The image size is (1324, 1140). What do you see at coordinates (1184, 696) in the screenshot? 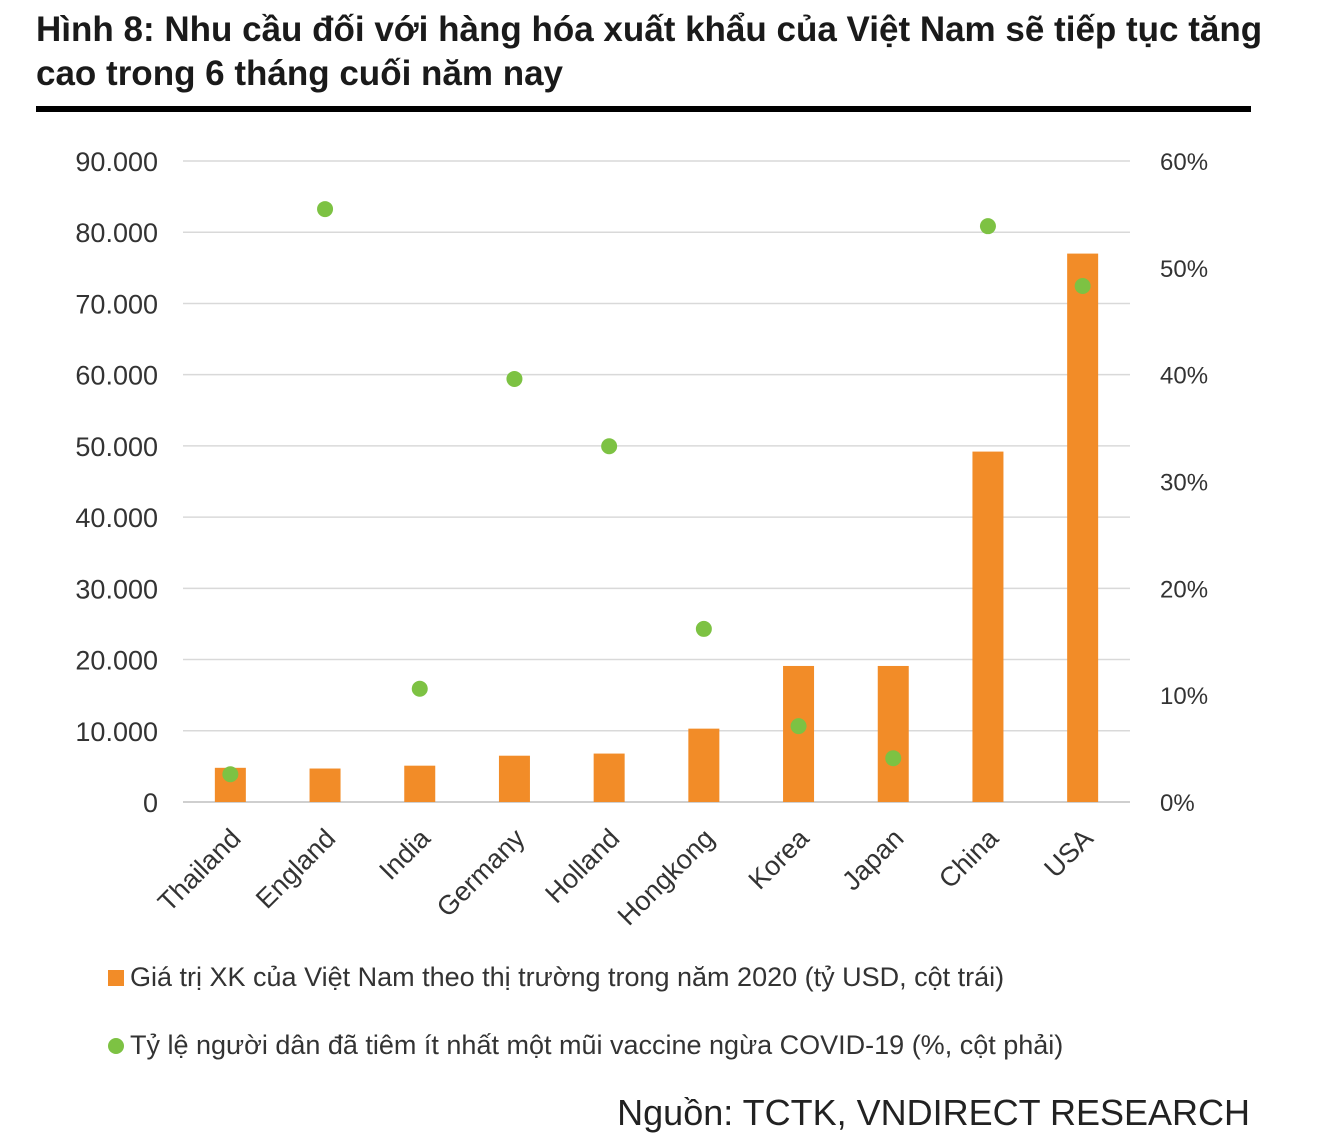
I see `right-tick-label: 10%` at bounding box center [1184, 696].